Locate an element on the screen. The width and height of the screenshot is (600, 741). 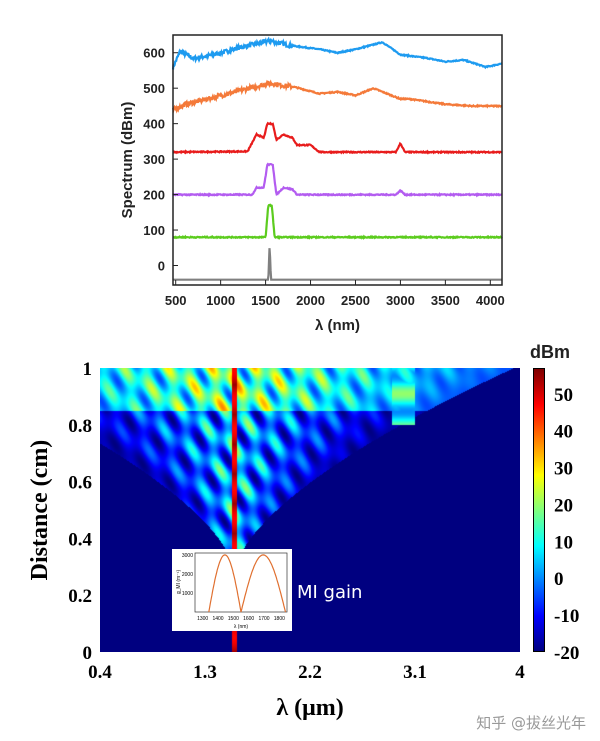
x-tick-label: 1500 is located at coordinates (265, 300).